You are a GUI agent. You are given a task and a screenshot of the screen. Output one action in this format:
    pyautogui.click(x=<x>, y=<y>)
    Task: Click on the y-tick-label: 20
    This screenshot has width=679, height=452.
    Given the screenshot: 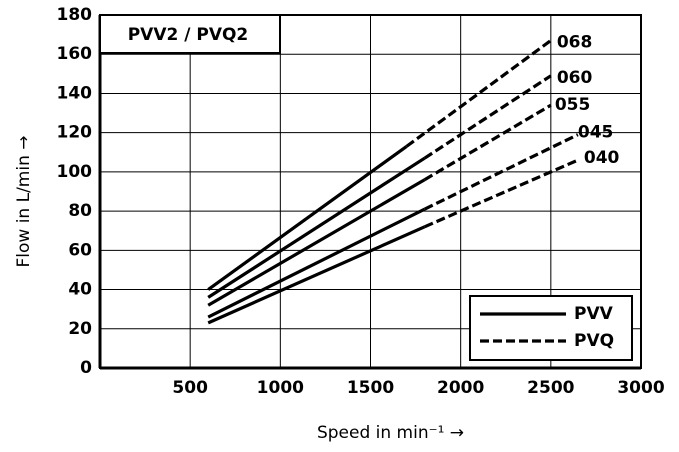 What is the action you would take?
    pyautogui.click(x=80, y=329)
    